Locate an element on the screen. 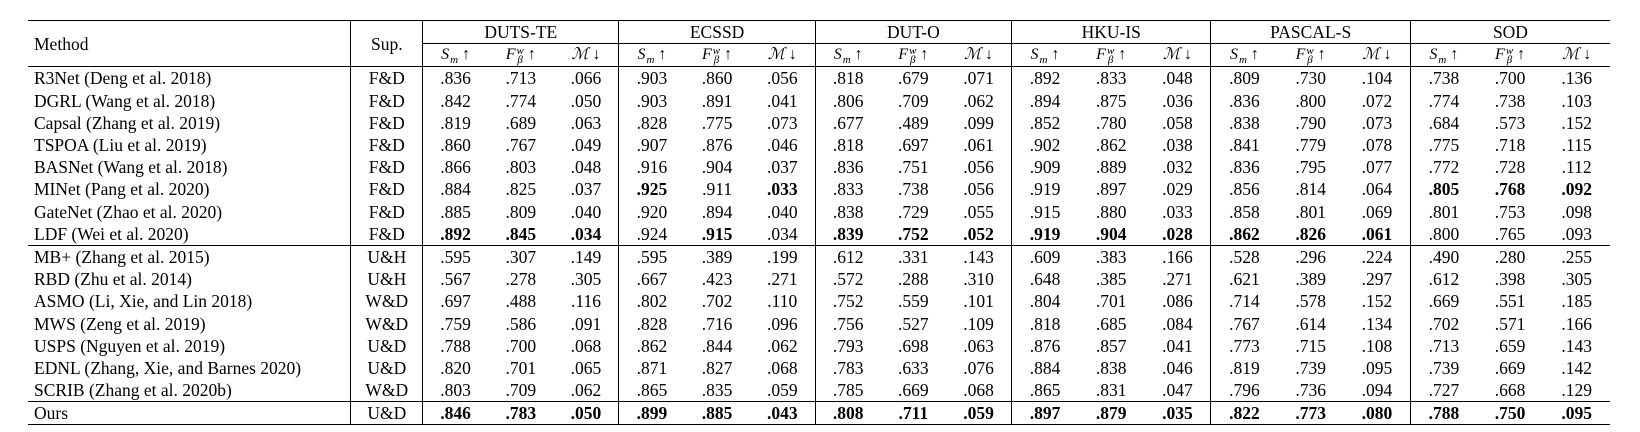 This screenshot has height=432, width=1640. metric-value: .697 is located at coordinates (913, 145).